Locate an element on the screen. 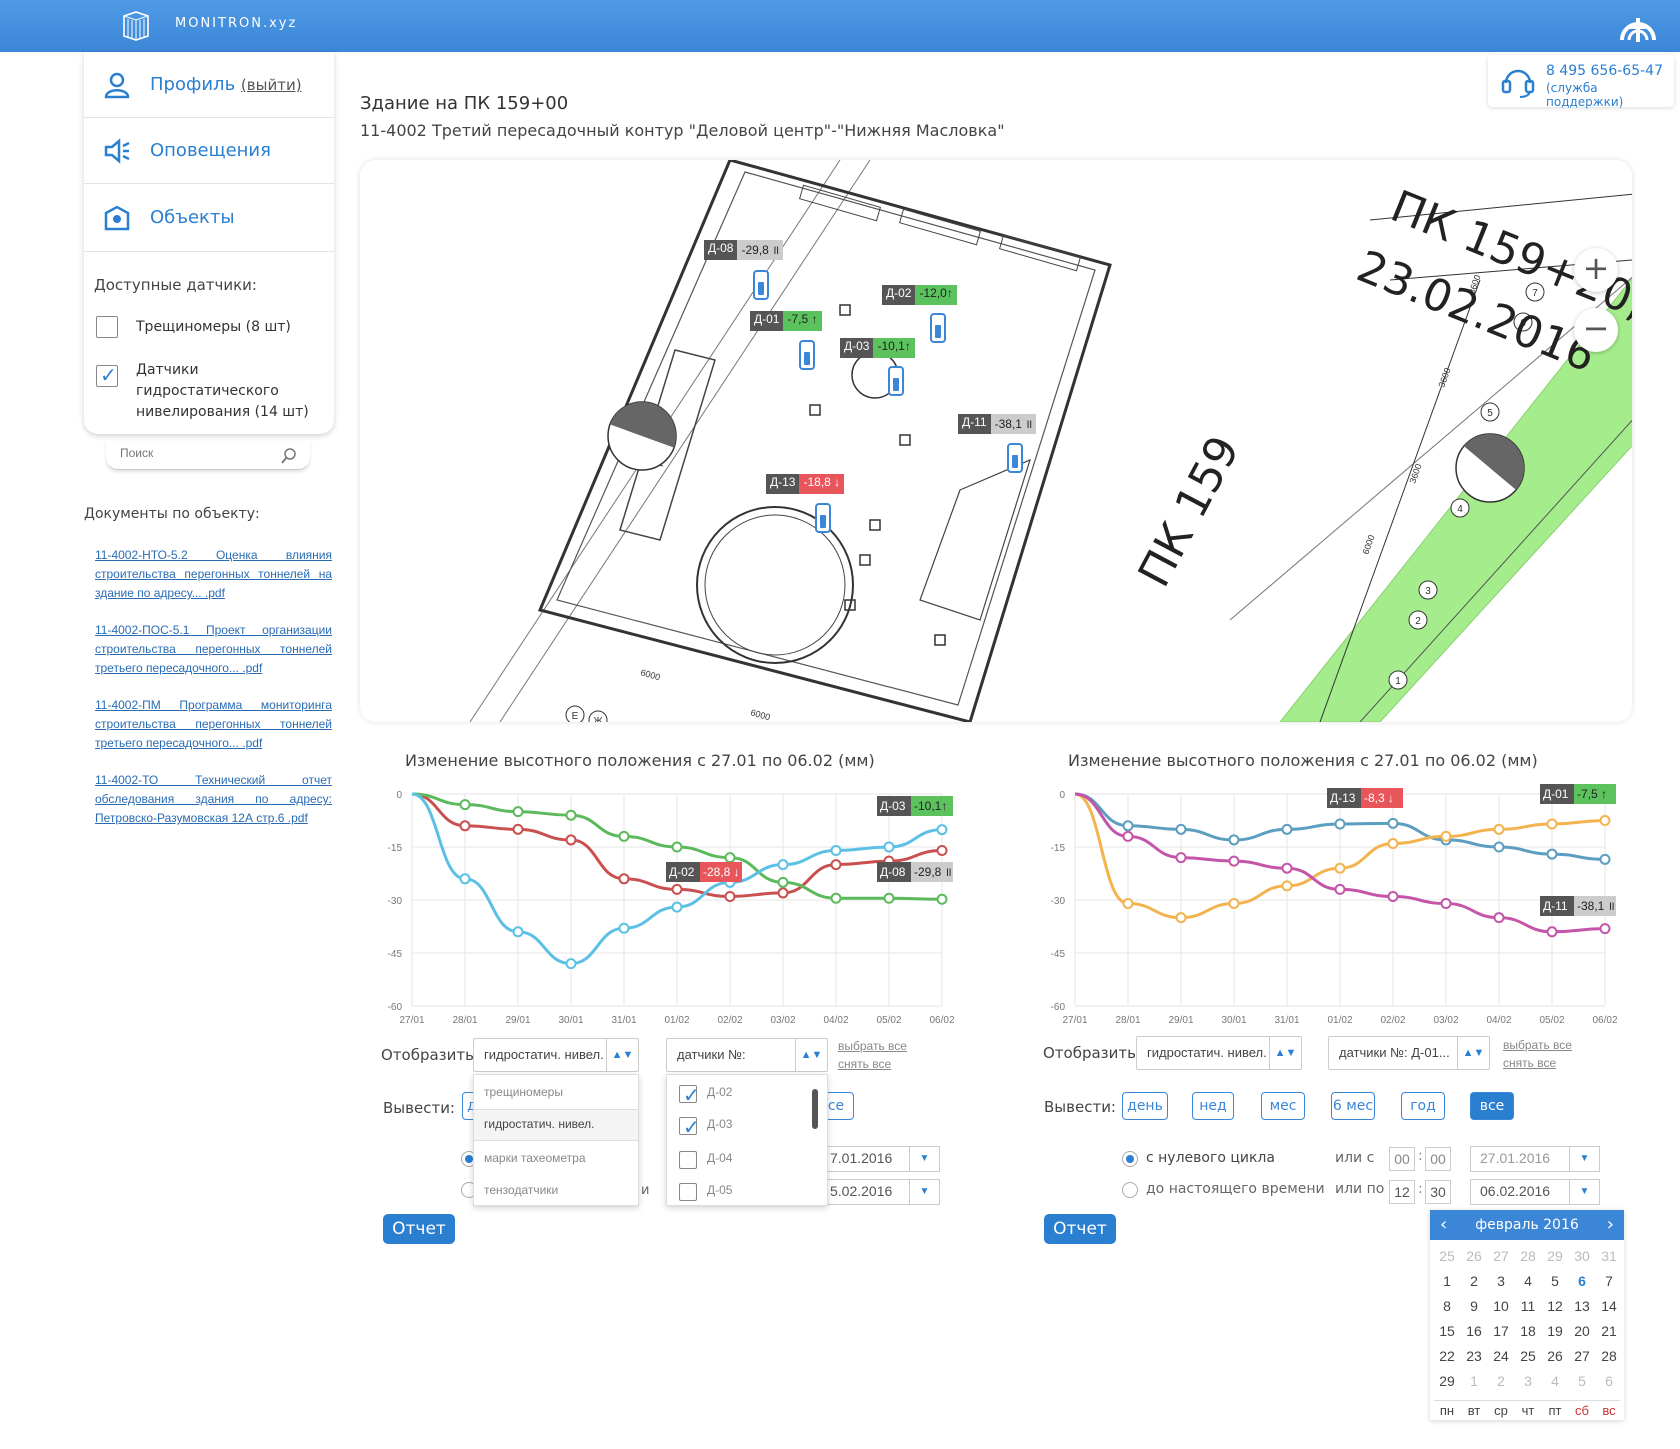 Image resolution: width=1680 pixels, height=1449 pixels. calendar-day: 7 is located at coordinates (1609, 1281).